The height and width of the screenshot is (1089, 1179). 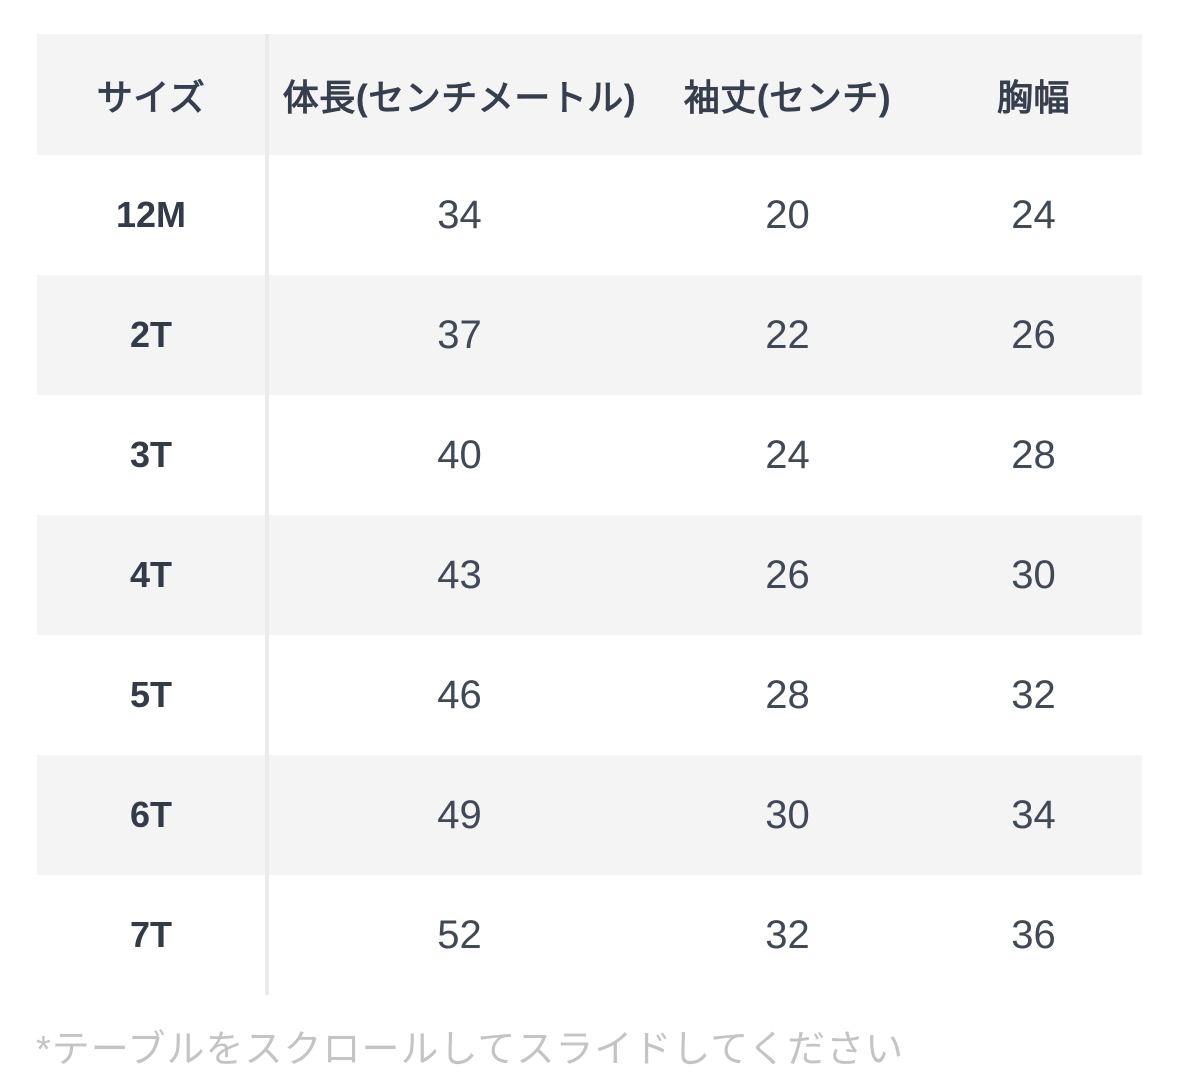 What do you see at coordinates (1033, 814) in the screenshot?
I see `cell-chest-width: 34` at bounding box center [1033, 814].